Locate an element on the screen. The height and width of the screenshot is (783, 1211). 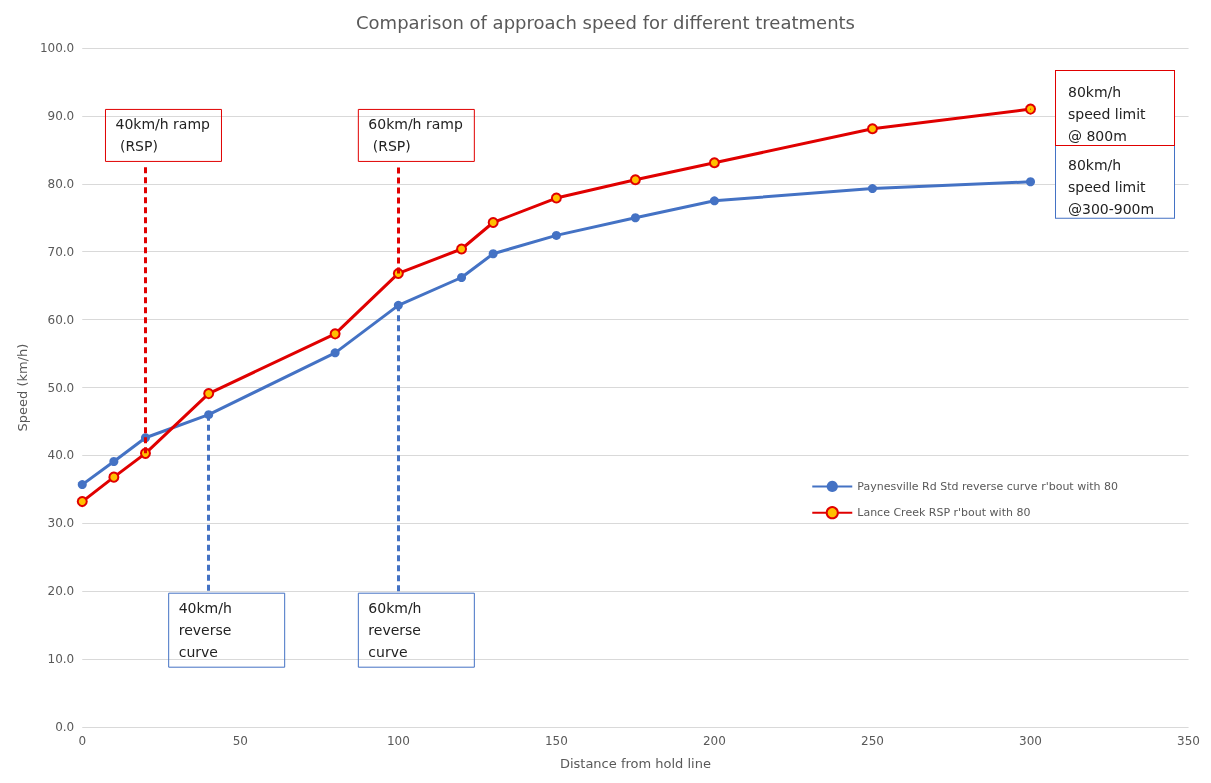
y-tick-label: 60.0 is located at coordinates (61, 319).